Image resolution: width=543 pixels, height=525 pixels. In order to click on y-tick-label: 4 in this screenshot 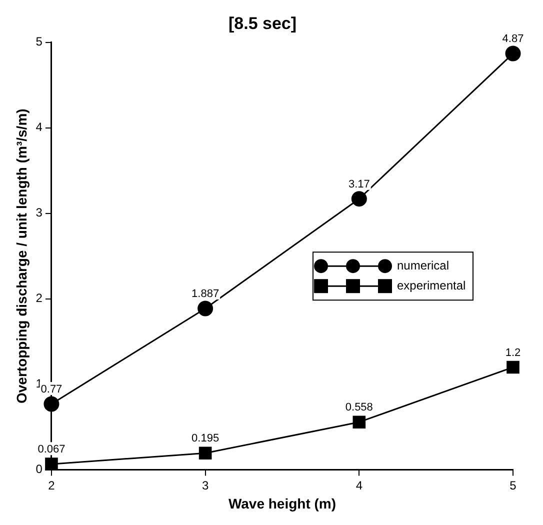, I will do `click(39, 127)`.